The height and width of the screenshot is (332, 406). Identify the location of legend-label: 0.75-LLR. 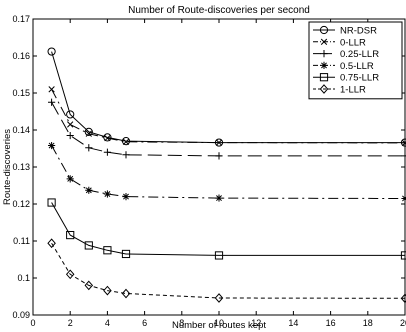
(359, 78).